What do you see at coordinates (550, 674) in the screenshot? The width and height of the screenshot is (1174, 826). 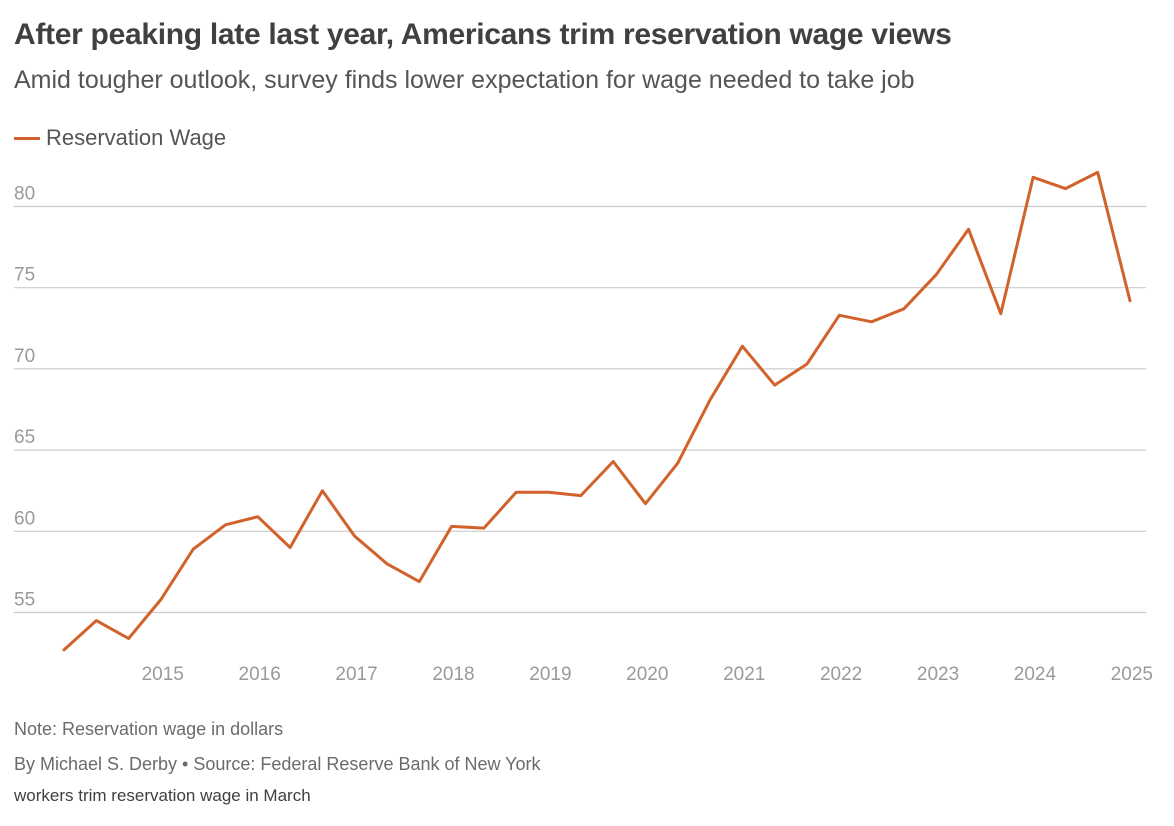 I see `x-tick-label: 2019` at bounding box center [550, 674].